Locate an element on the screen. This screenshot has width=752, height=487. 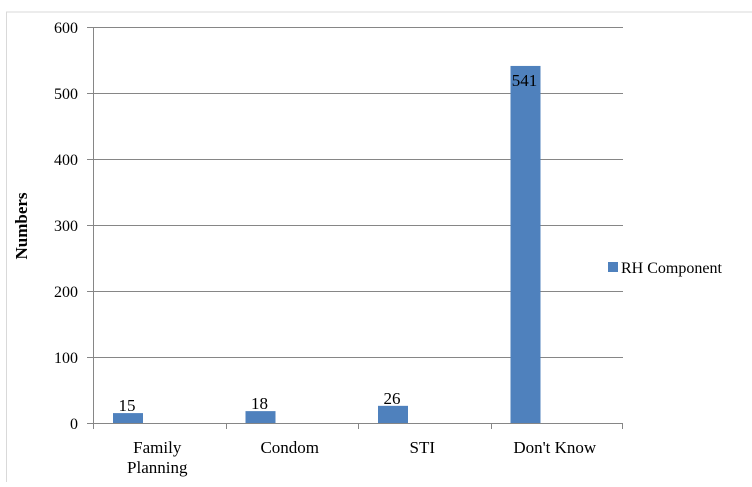
y-tick-label-300: 300 is located at coordinates (66, 226).